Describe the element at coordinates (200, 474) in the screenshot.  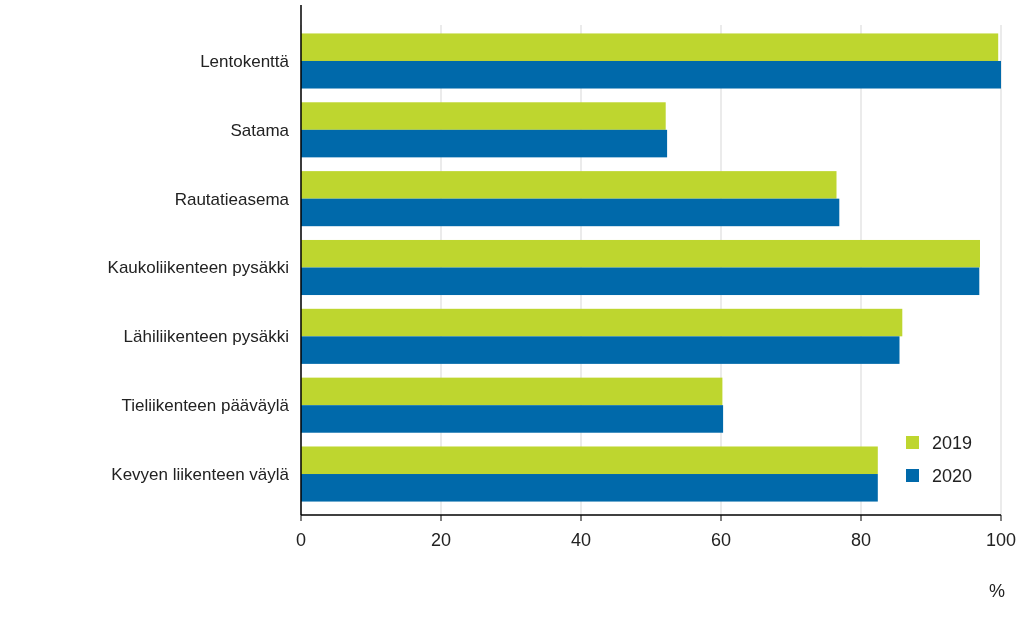
I see `y-tick-label: Kevyen liikenteen väylä` at that location.